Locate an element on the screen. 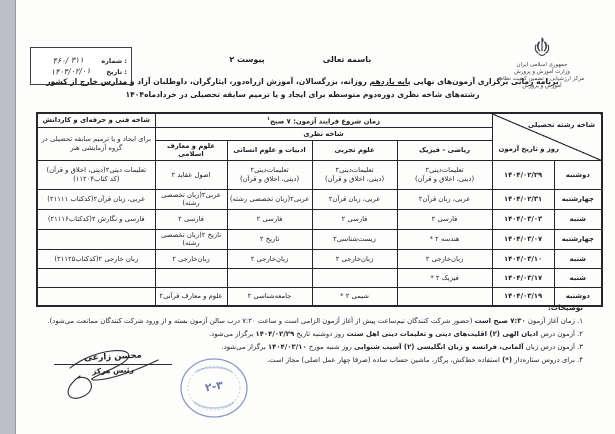 Image resolution: width=615 pixels, height=434 pixels. ministry-text-line: جمهوری اسلامی ایران is located at coordinates (542, 65).